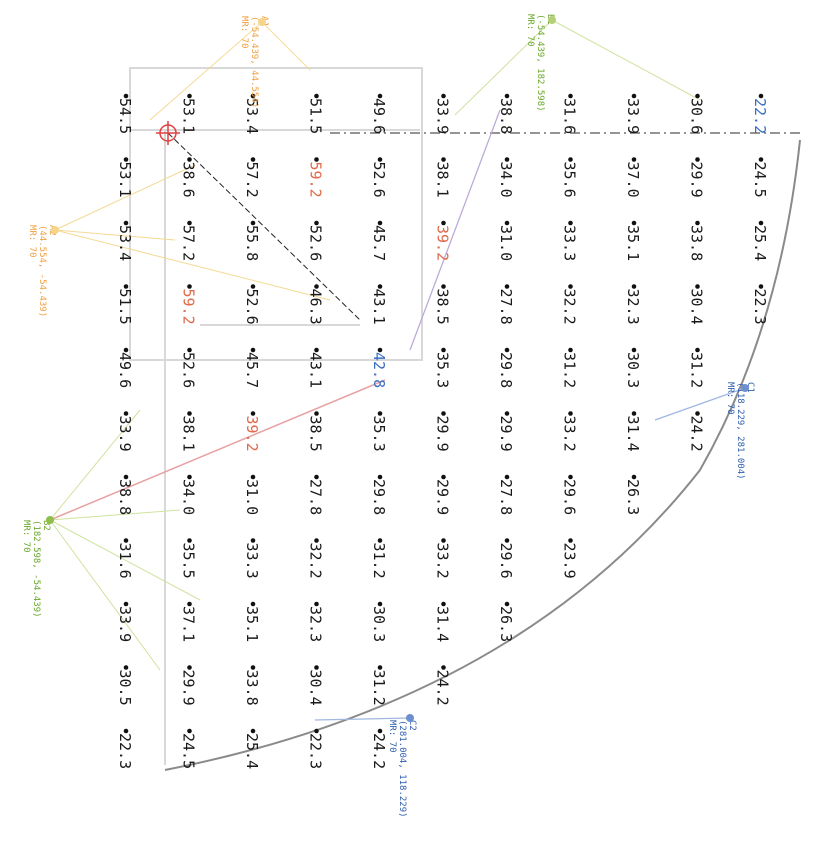 This screenshot has width=817, height=846. Describe the element at coordinates (316, 558) in the screenshot. I see `grid-cell: 32.2` at that location.